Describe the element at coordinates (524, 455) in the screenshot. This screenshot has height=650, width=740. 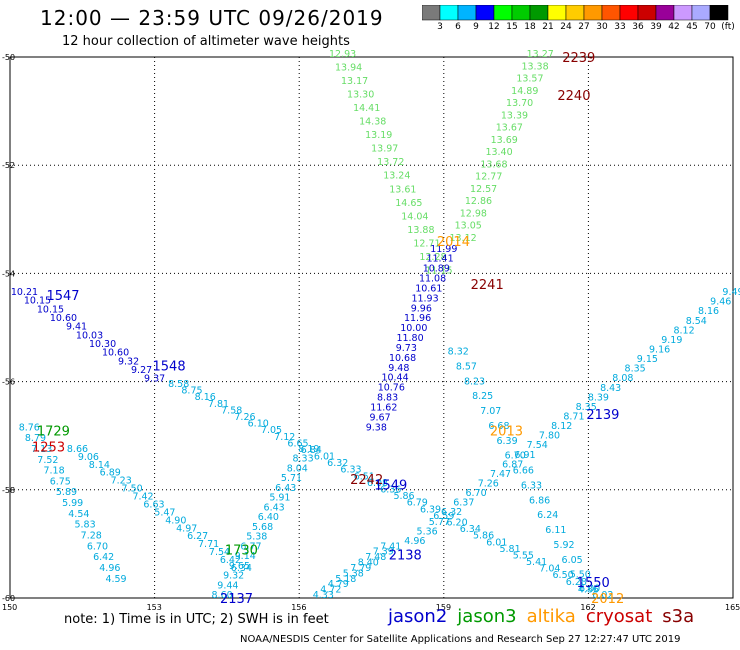
I see `wave-height-value: 6.91` at that location.